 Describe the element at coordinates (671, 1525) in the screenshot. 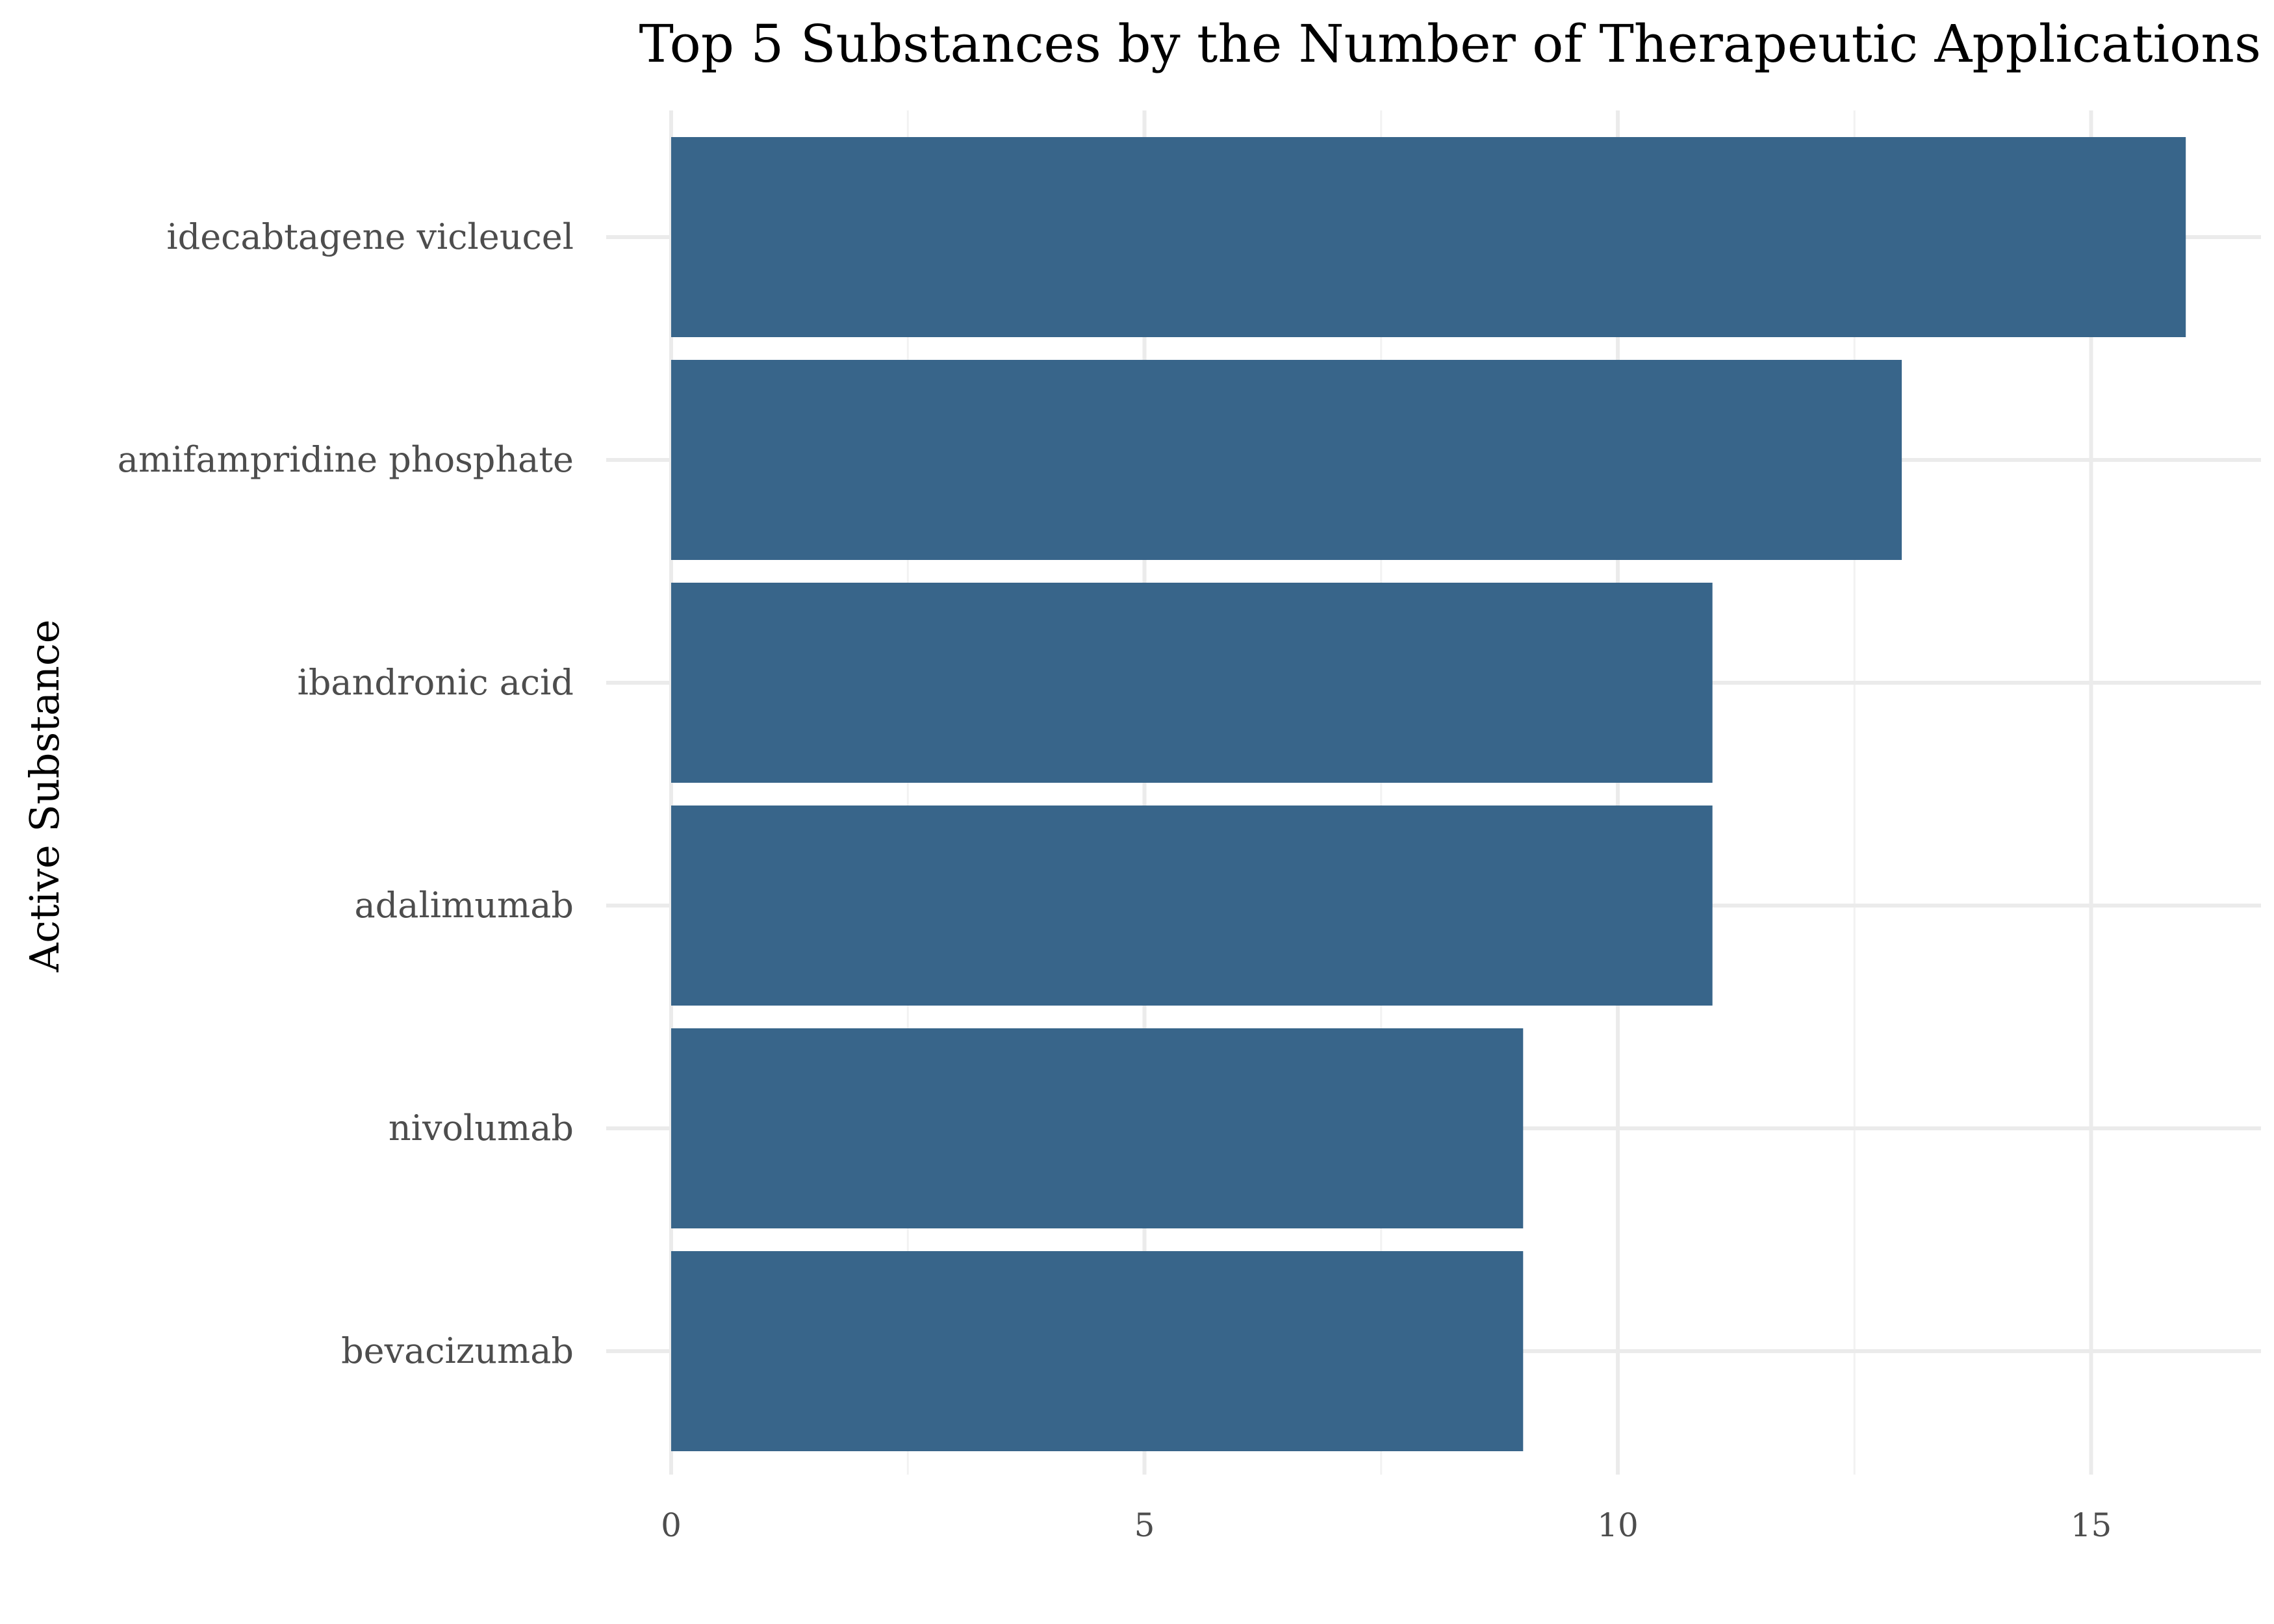

I see `x-tick-label: 0` at that location.